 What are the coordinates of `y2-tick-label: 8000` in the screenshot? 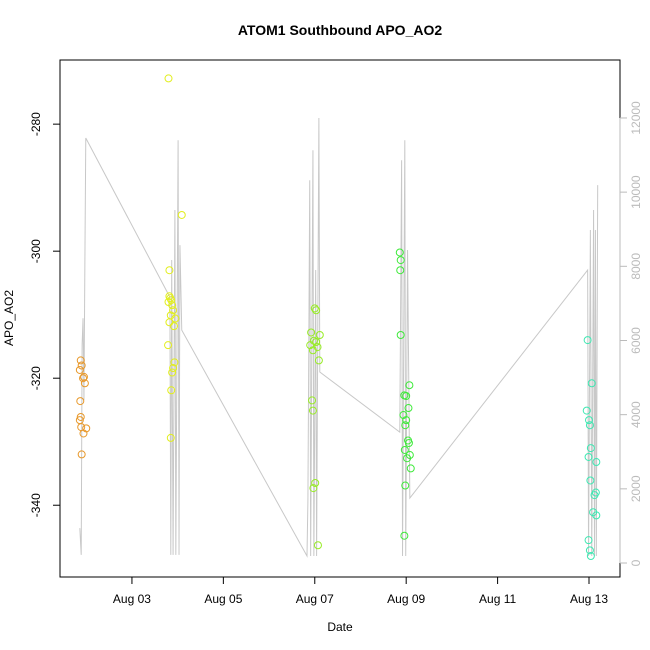 It's located at (636, 266).